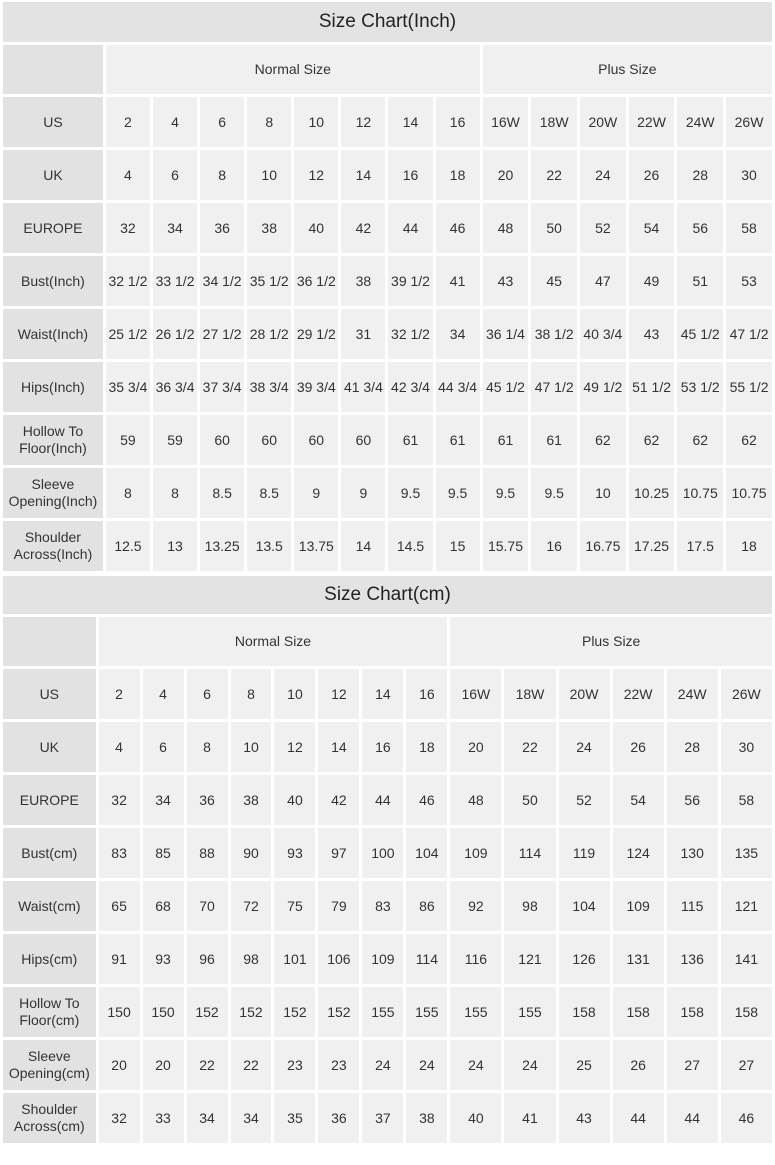 This screenshot has height=1165, width=775. Describe the element at coordinates (273, 641) in the screenshot. I see `normal-size-header: Normal Size` at that location.